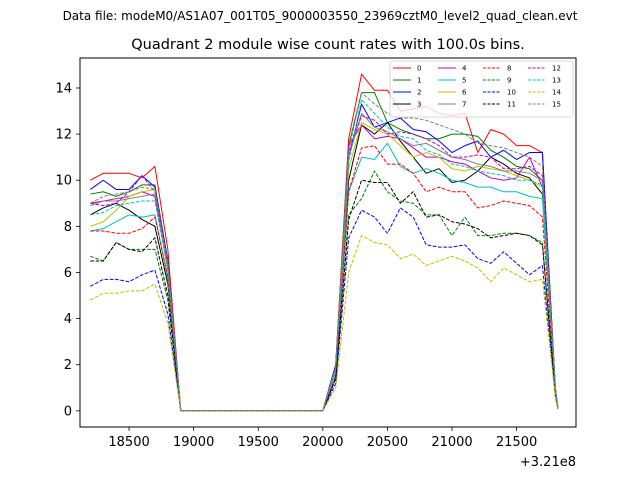 The image size is (640, 480). I want to click on x-tick-label: 21000, so click(451, 442).